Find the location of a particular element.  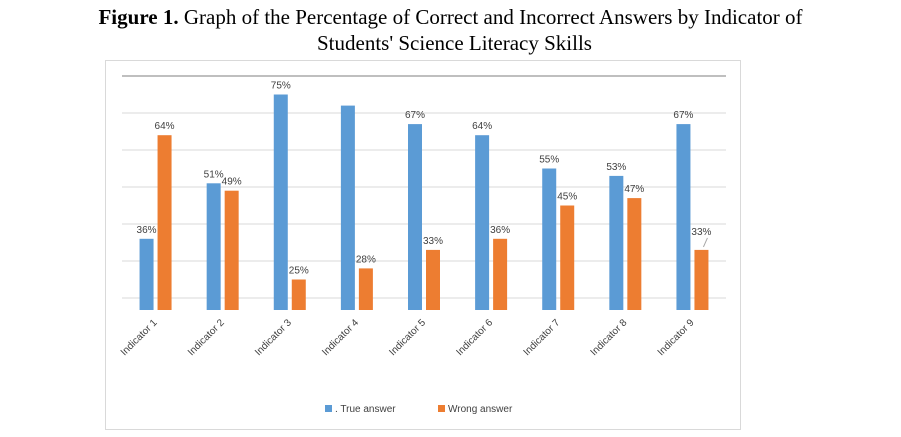

true-answer-data-label: 51% is located at coordinates (214, 174).